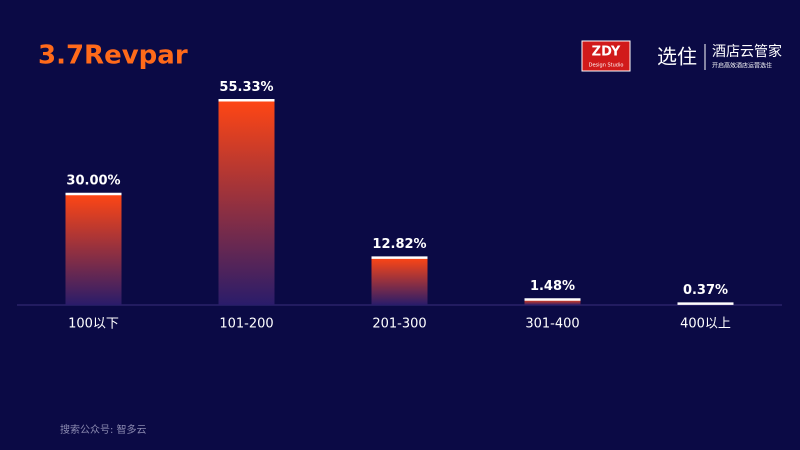  What do you see at coordinates (606, 52) in the screenshot?
I see `zdy-text: ZDY` at bounding box center [606, 52].